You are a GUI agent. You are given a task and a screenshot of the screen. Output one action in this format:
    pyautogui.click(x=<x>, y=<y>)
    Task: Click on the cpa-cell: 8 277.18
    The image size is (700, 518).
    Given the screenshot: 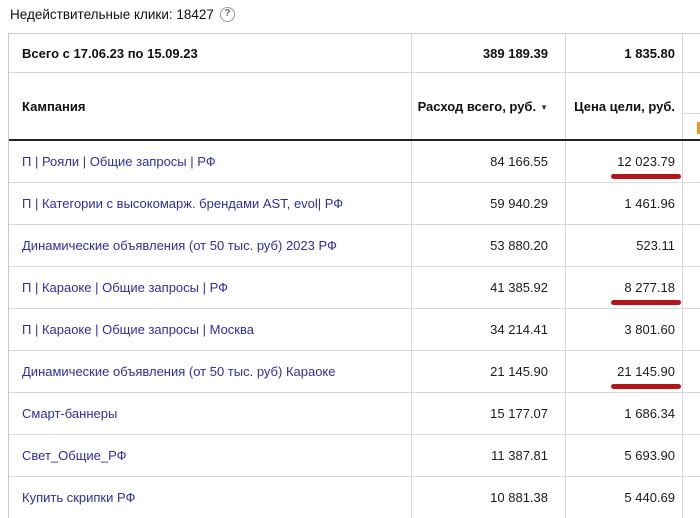 What is the action you would take?
    pyautogui.click(x=624, y=287)
    